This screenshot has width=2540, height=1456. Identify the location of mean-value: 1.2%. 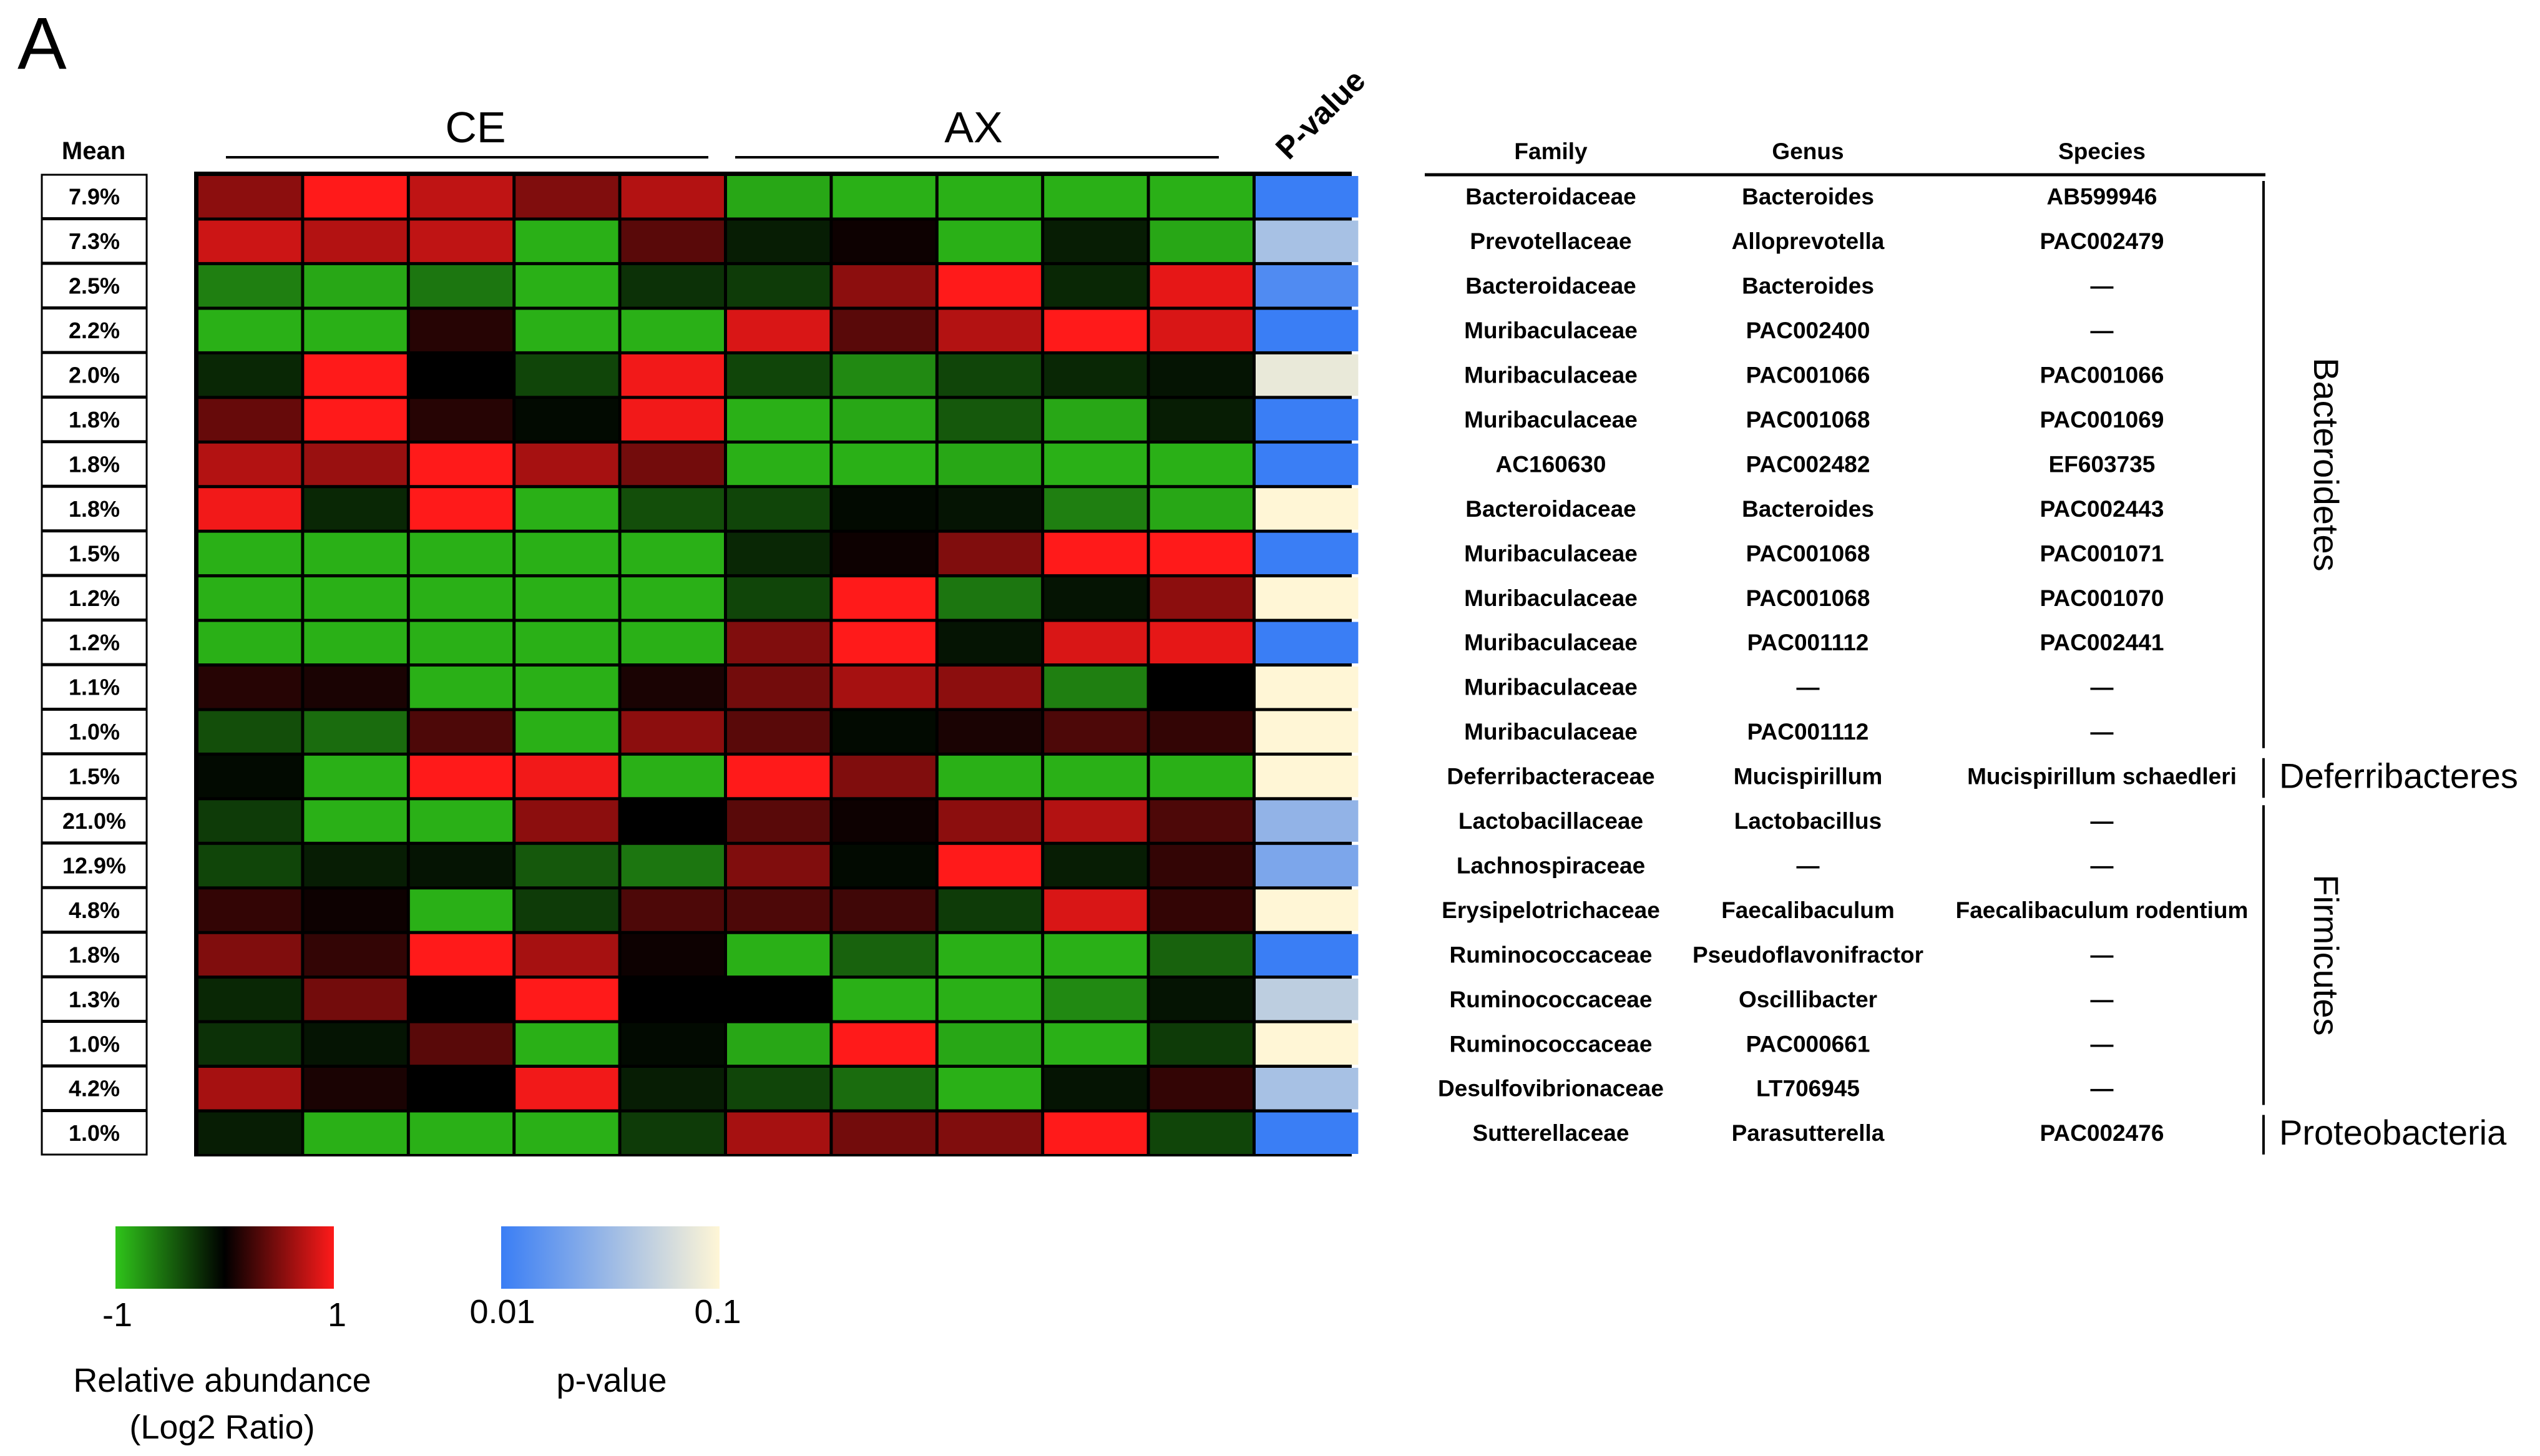
(95, 642).